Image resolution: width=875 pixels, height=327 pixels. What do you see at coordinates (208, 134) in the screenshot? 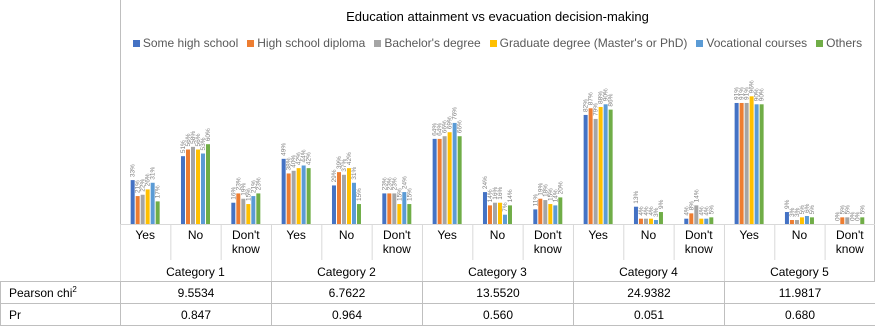
I see `data-label: 60%` at bounding box center [208, 134].